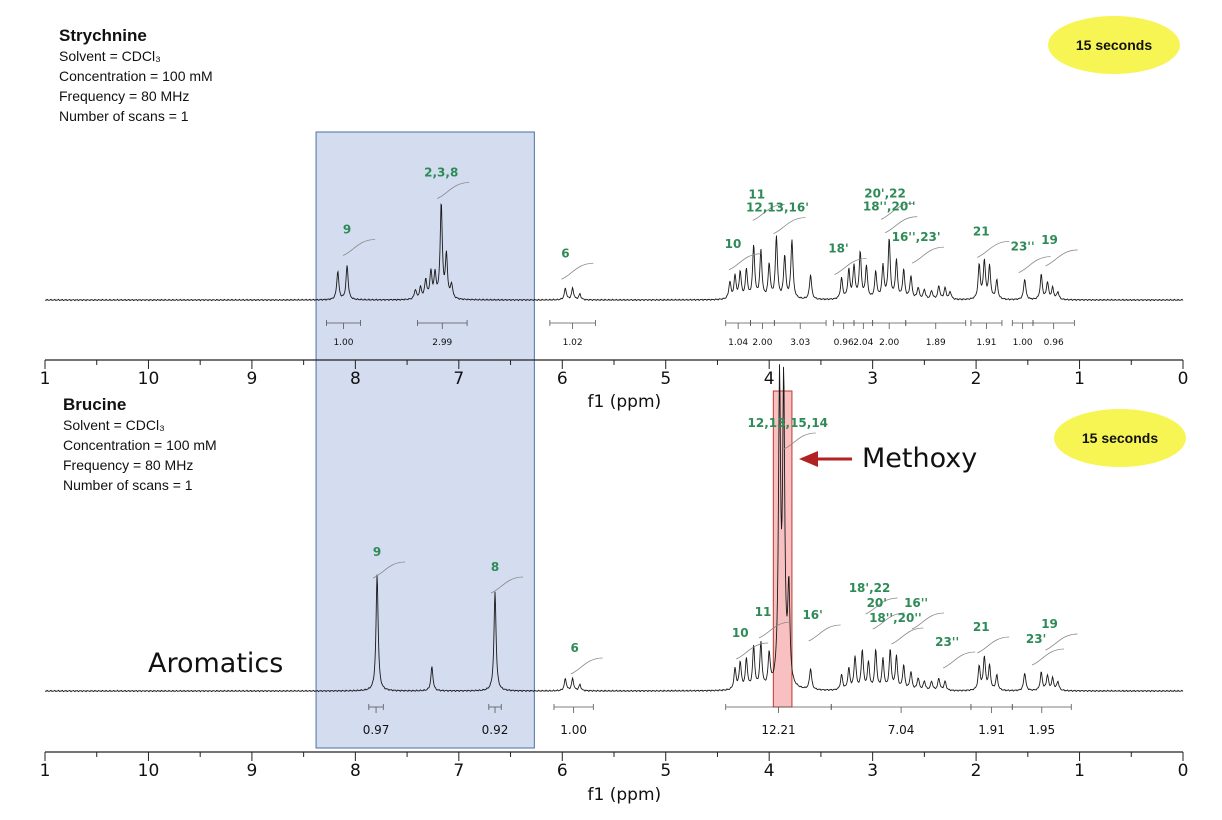  Describe the element at coordinates (441, 173) in the screenshot. I see `strychnine-peak-assignment: 2,3,8` at that location.